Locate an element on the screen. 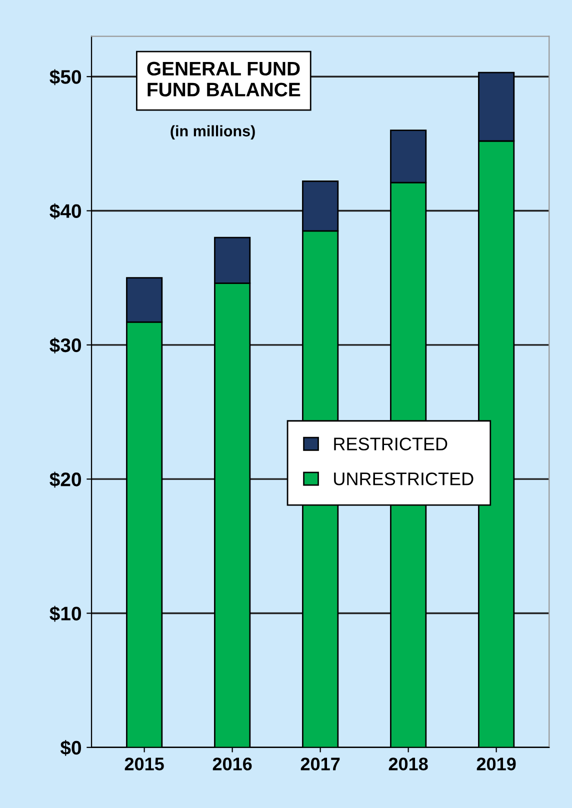 The width and height of the screenshot is (572, 808). y-tick-label: $10 is located at coordinates (66, 614).